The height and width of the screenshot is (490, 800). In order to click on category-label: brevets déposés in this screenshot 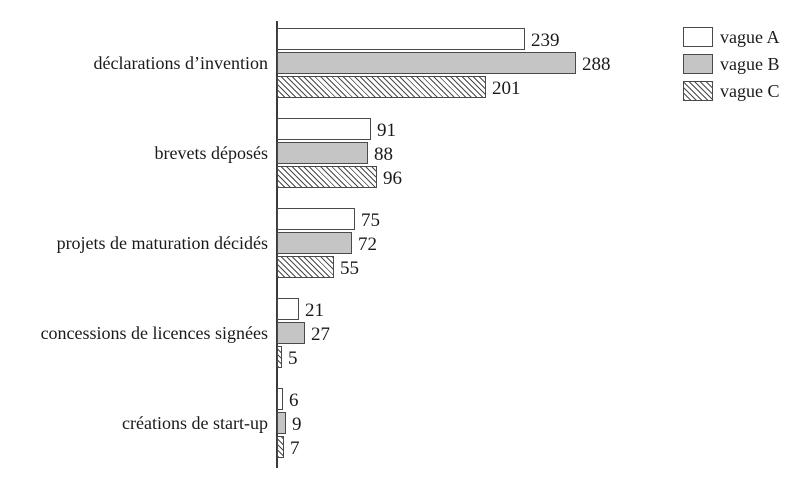, I will do `click(211, 153)`.